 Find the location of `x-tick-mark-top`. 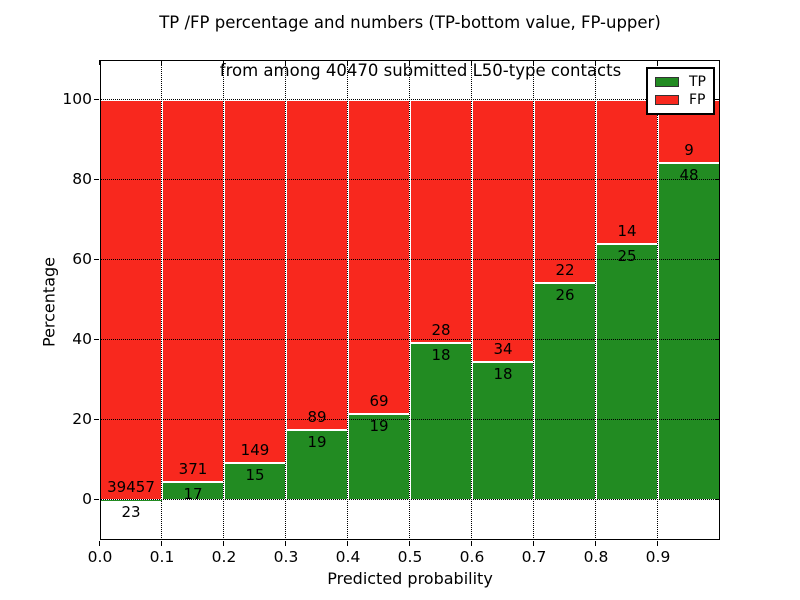

x-tick-mark-top is located at coordinates (100, 62).